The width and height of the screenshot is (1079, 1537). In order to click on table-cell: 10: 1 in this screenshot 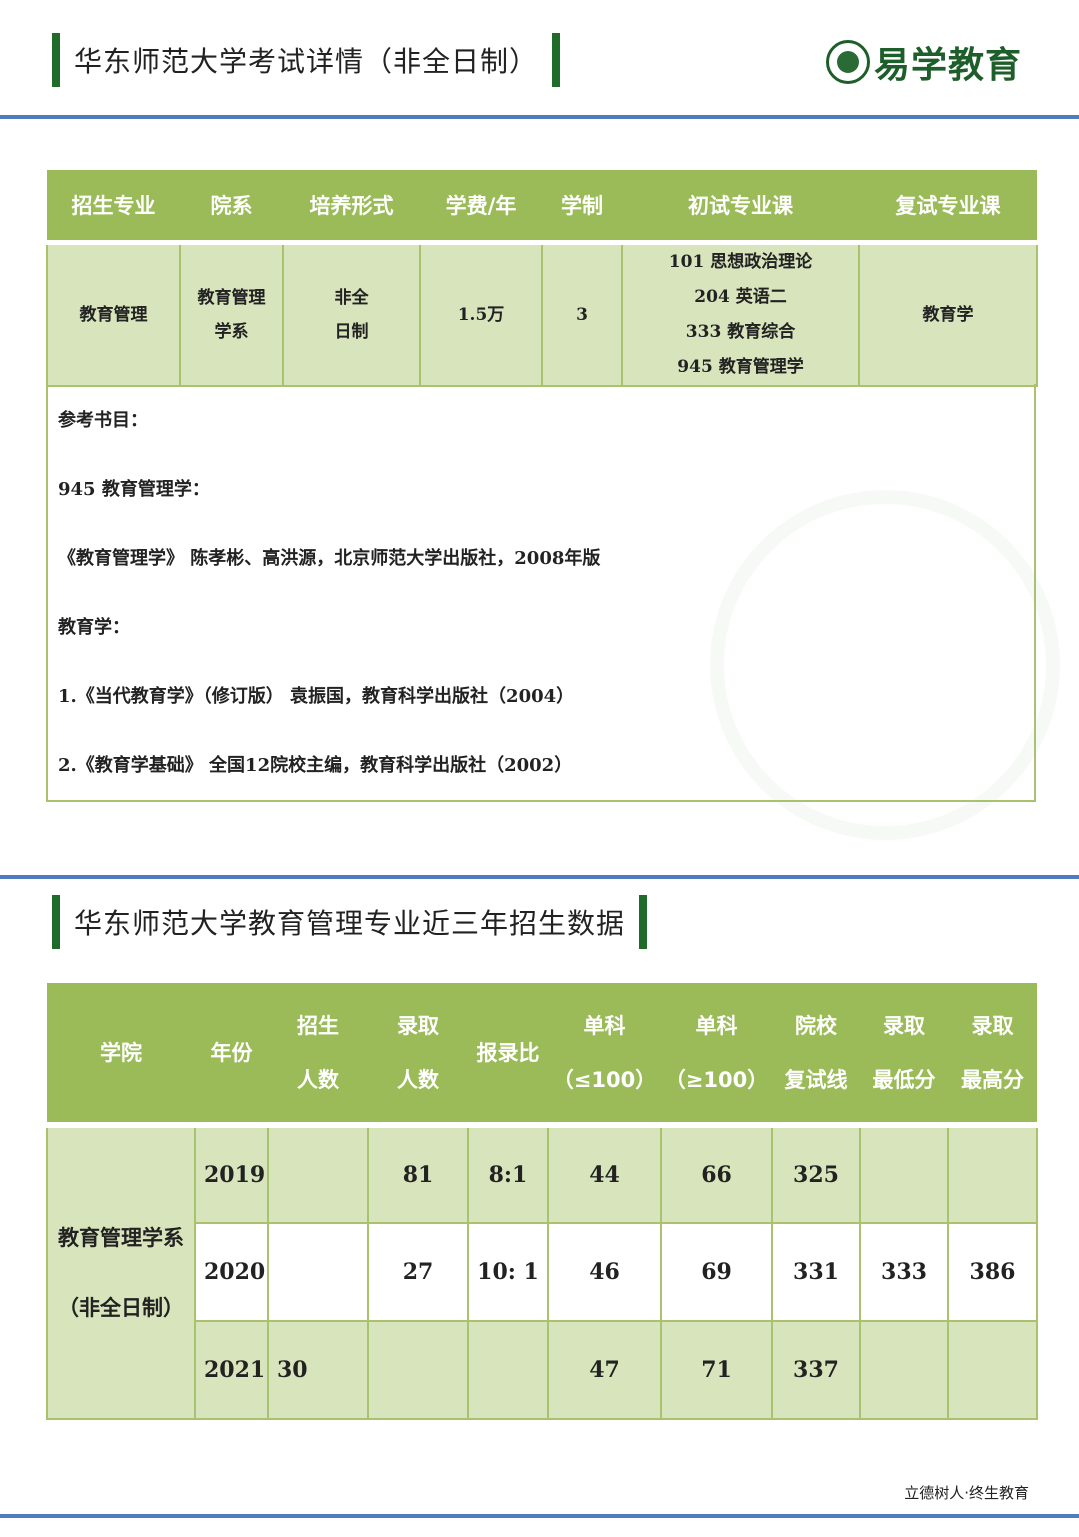, I will do `click(508, 1272)`.